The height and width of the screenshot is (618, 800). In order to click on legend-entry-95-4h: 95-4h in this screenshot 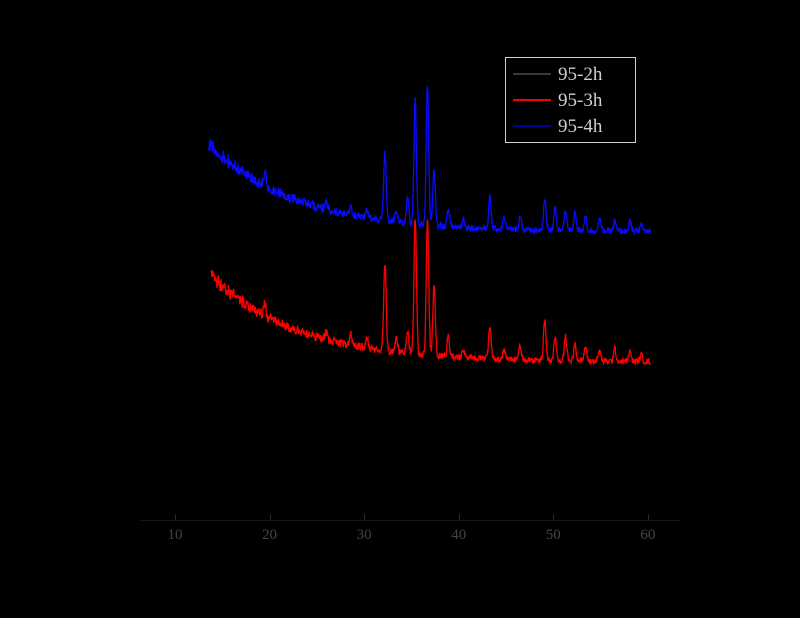, I will do `click(570, 126)`.